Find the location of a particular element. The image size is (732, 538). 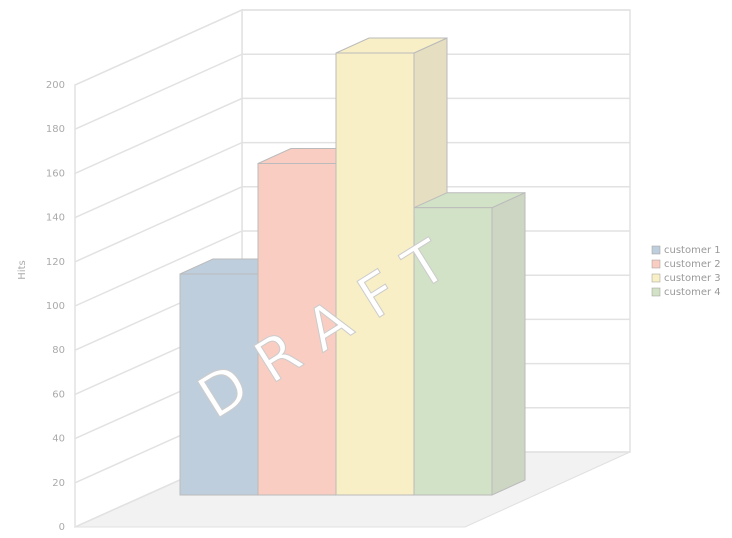

bar-side is located at coordinates (508, 343).